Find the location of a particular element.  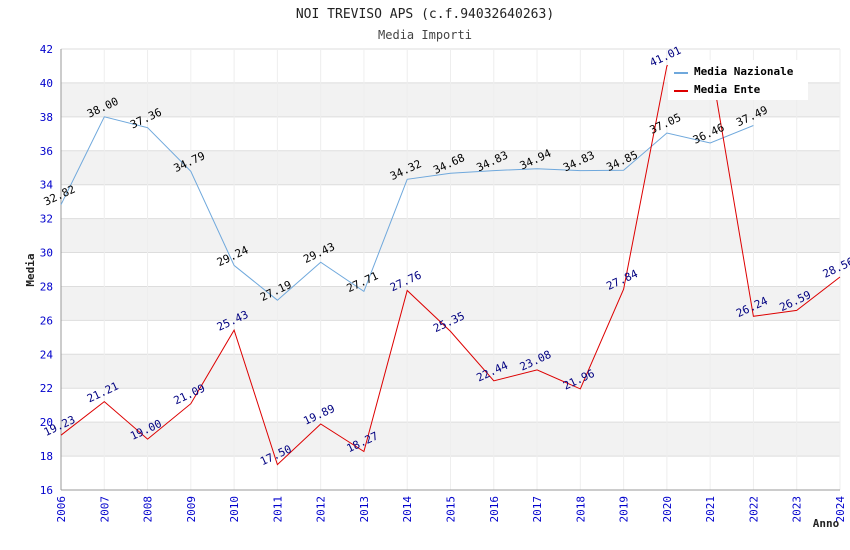

x-tick-label: 2010 is located at coordinates (234, 509).